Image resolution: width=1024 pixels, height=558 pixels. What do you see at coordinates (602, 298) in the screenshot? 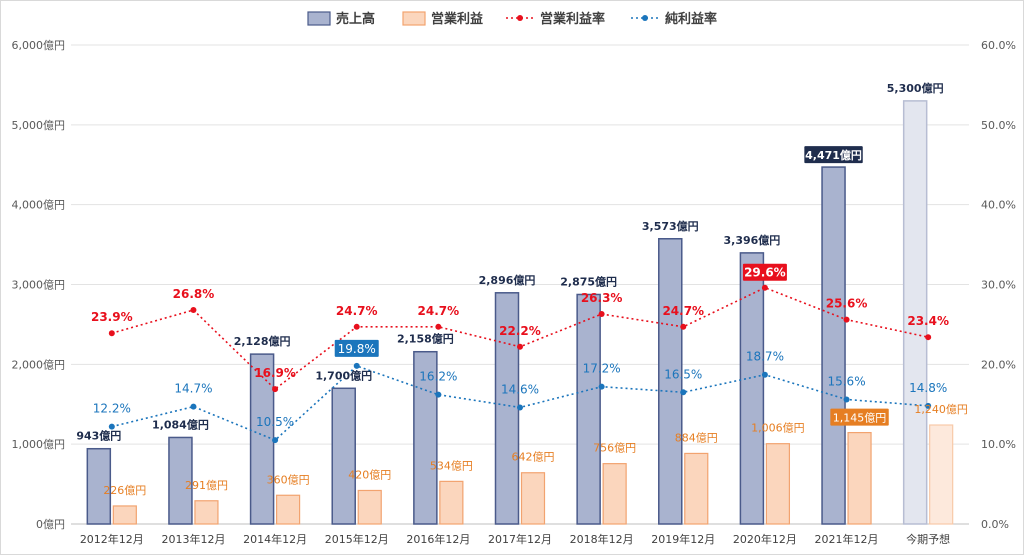
I see `operating-margin-label: 26.3%` at bounding box center [602, 298].